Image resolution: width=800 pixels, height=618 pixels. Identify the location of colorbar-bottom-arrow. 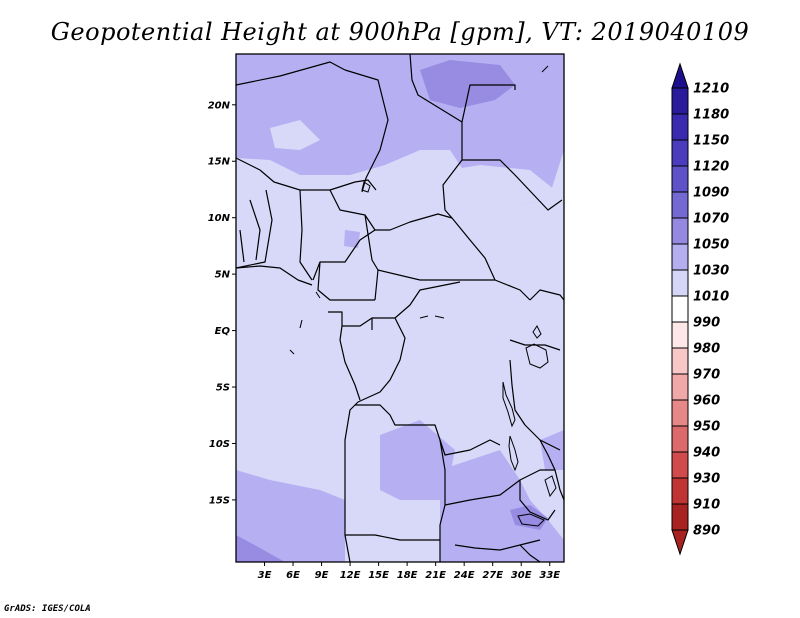
(680, 542).